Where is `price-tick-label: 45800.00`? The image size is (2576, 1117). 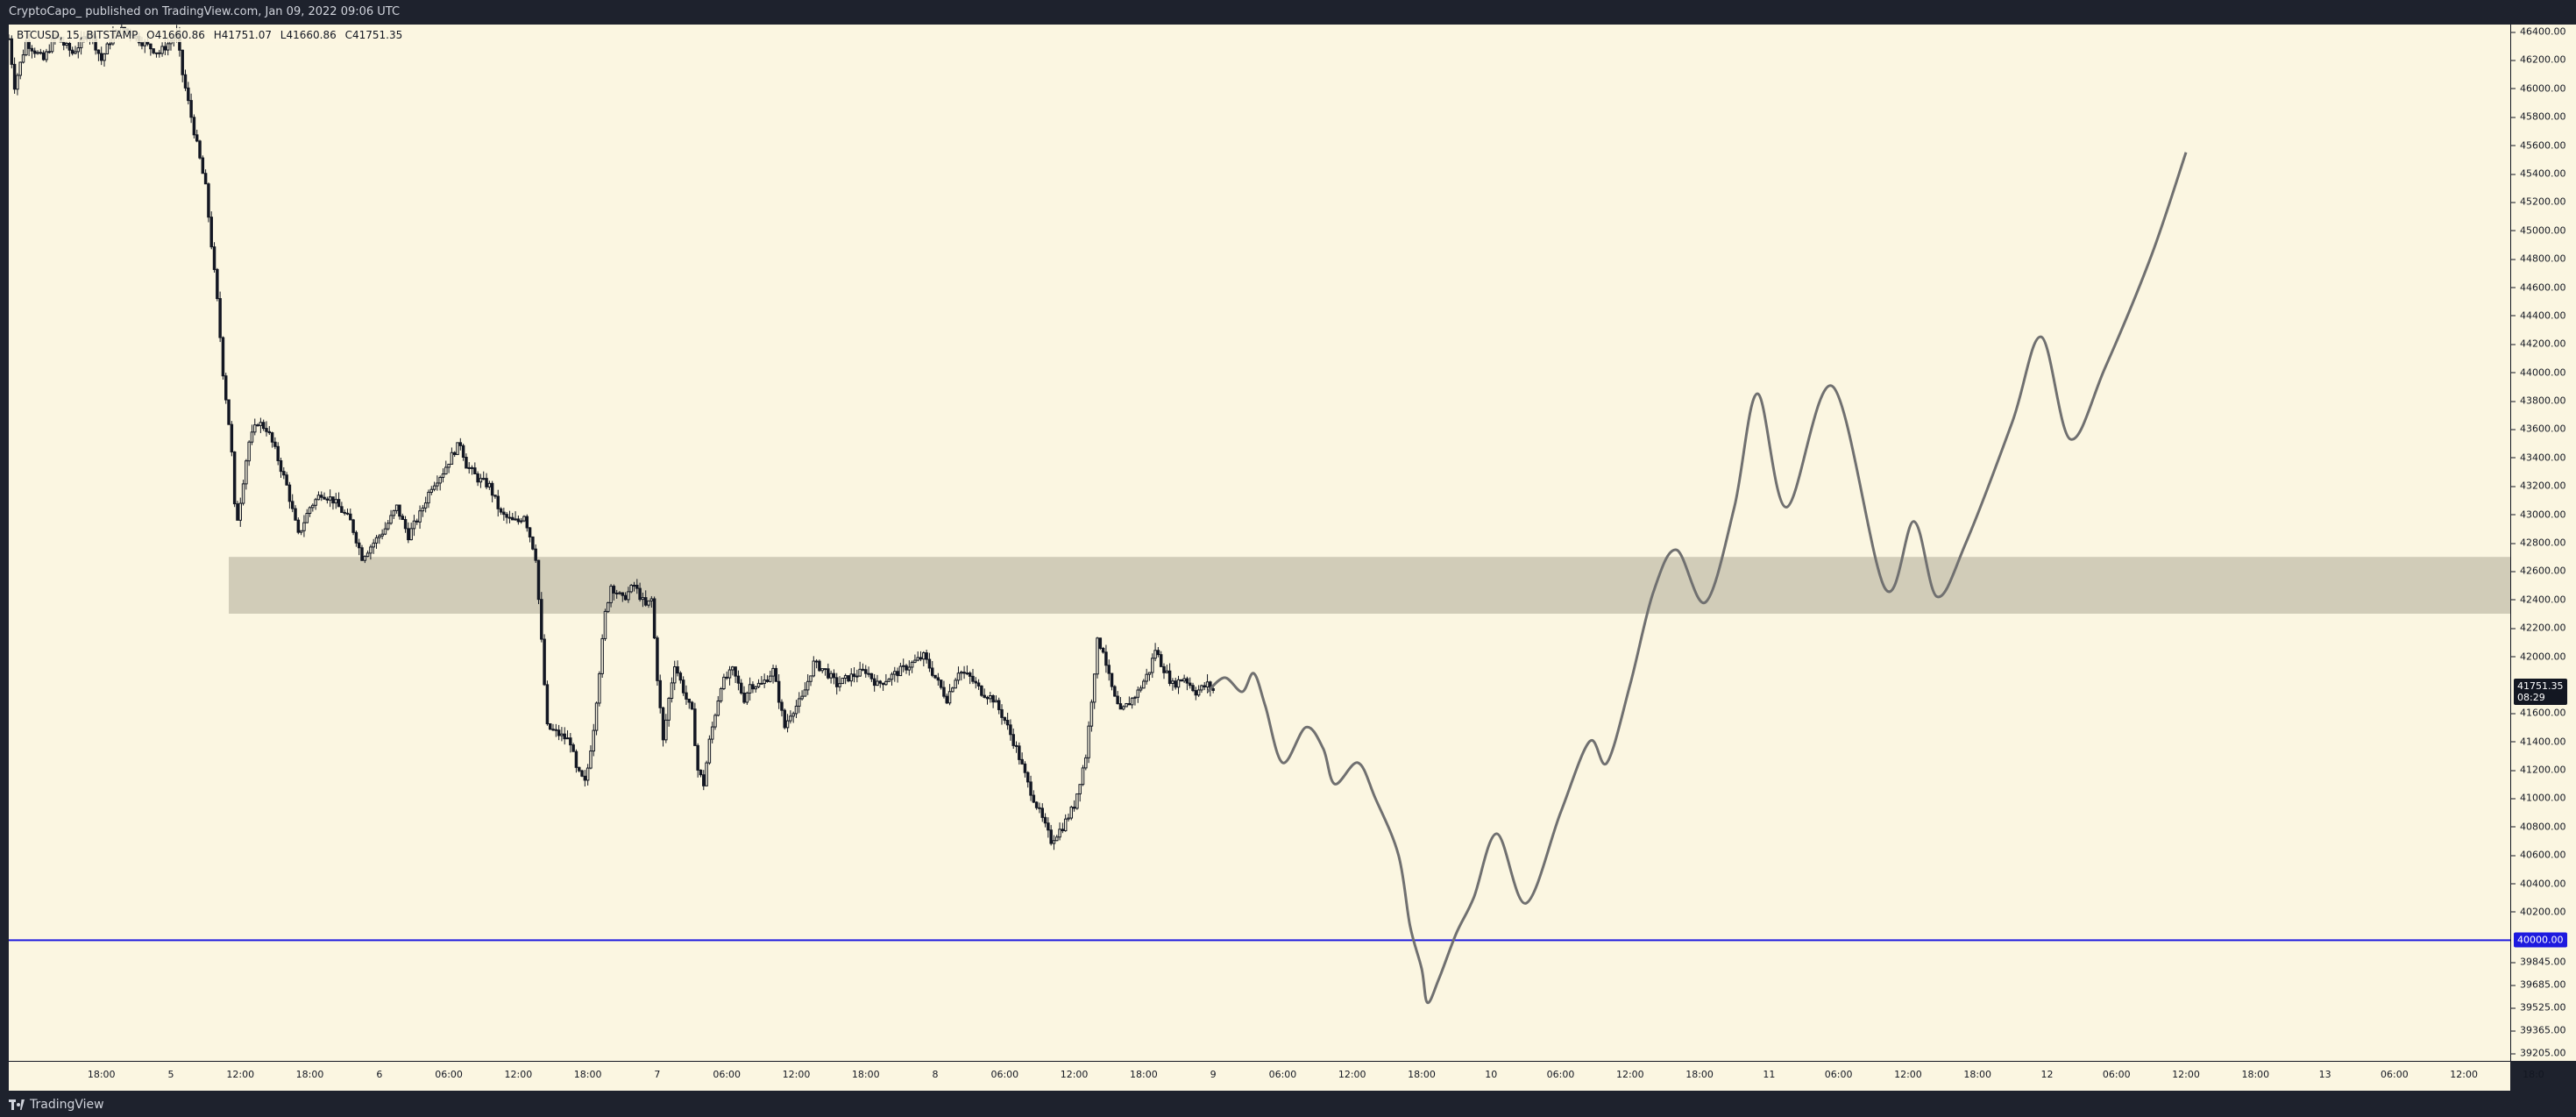
price-tick-label: 45800.00 is located at coordinates (2538, 116).